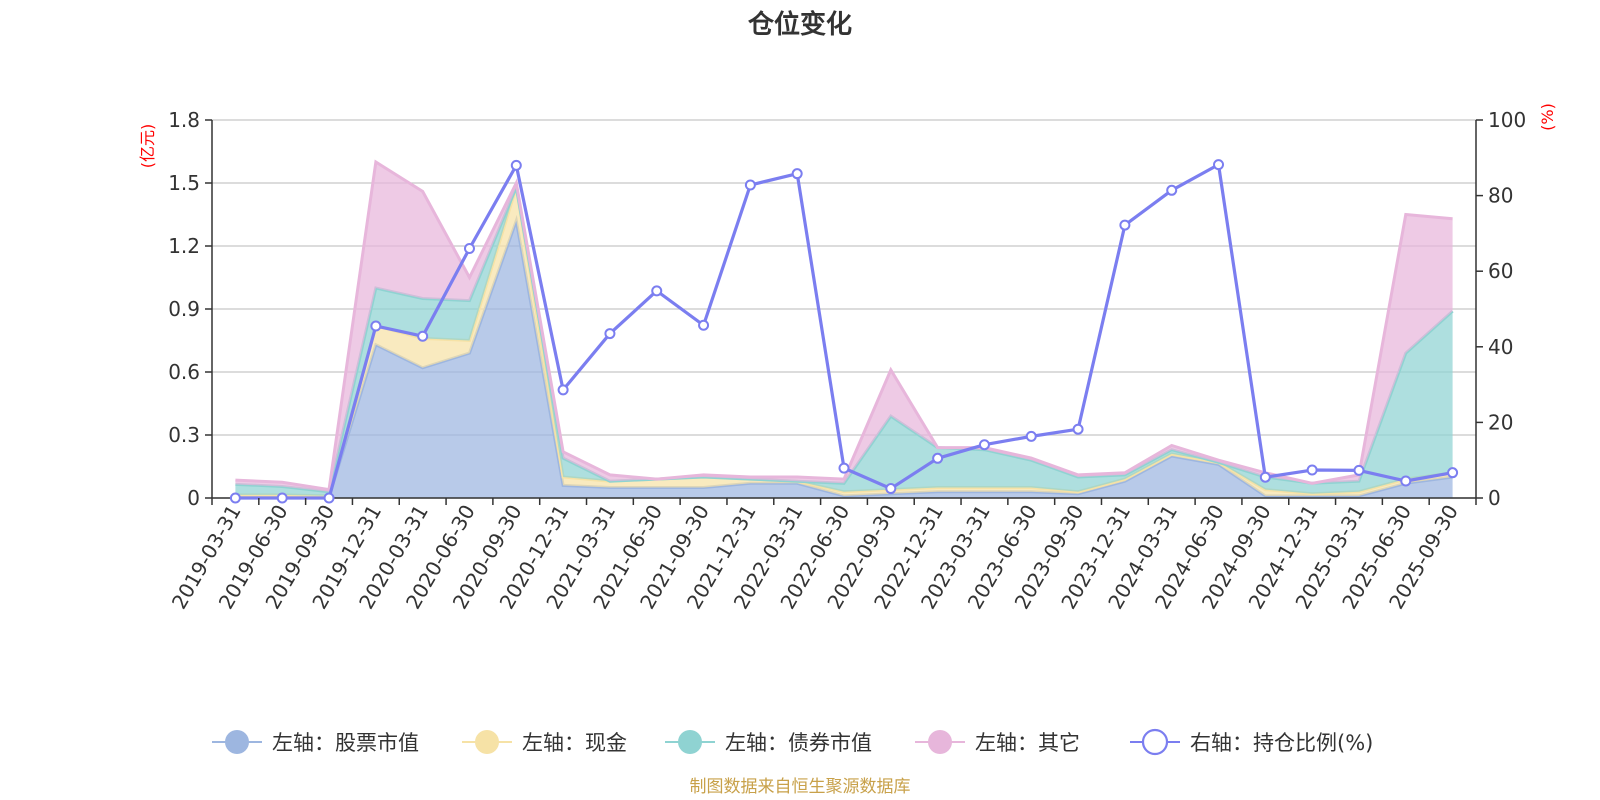  I want to click on left-tick-label: 0, so click(193, 498).